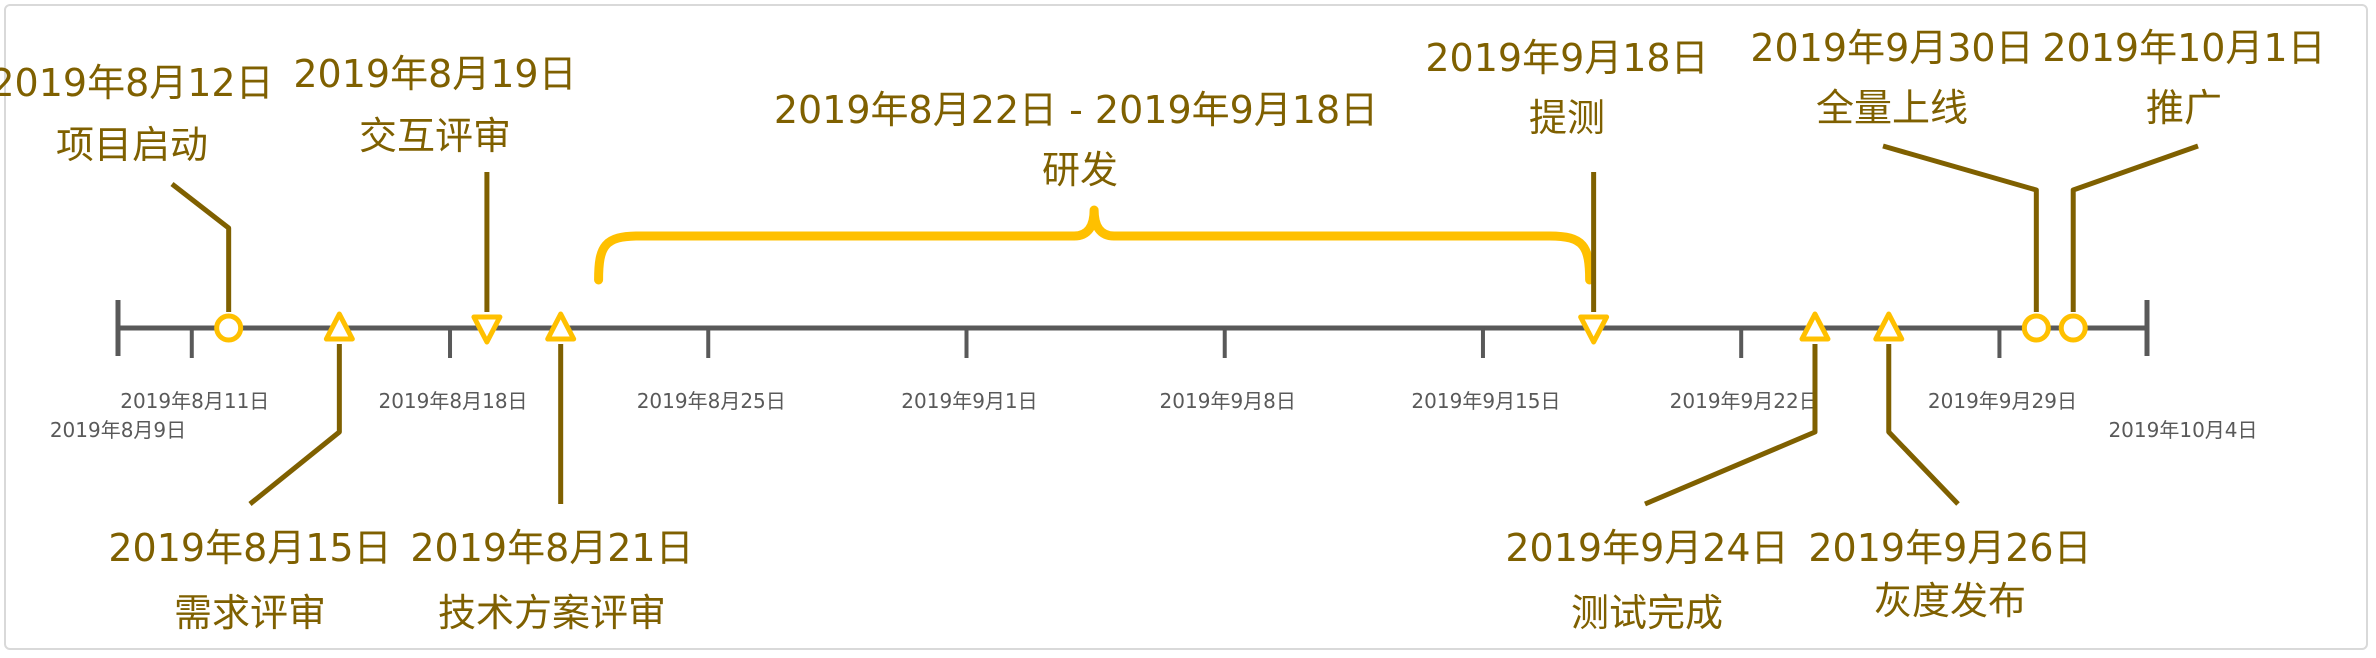 The image size is (2376, 658). What do you see at coordinates (1744, 401) in the screenshot?
I see `axis-tick-label: 2019年9月22日` at bounding box center [1744, 401].